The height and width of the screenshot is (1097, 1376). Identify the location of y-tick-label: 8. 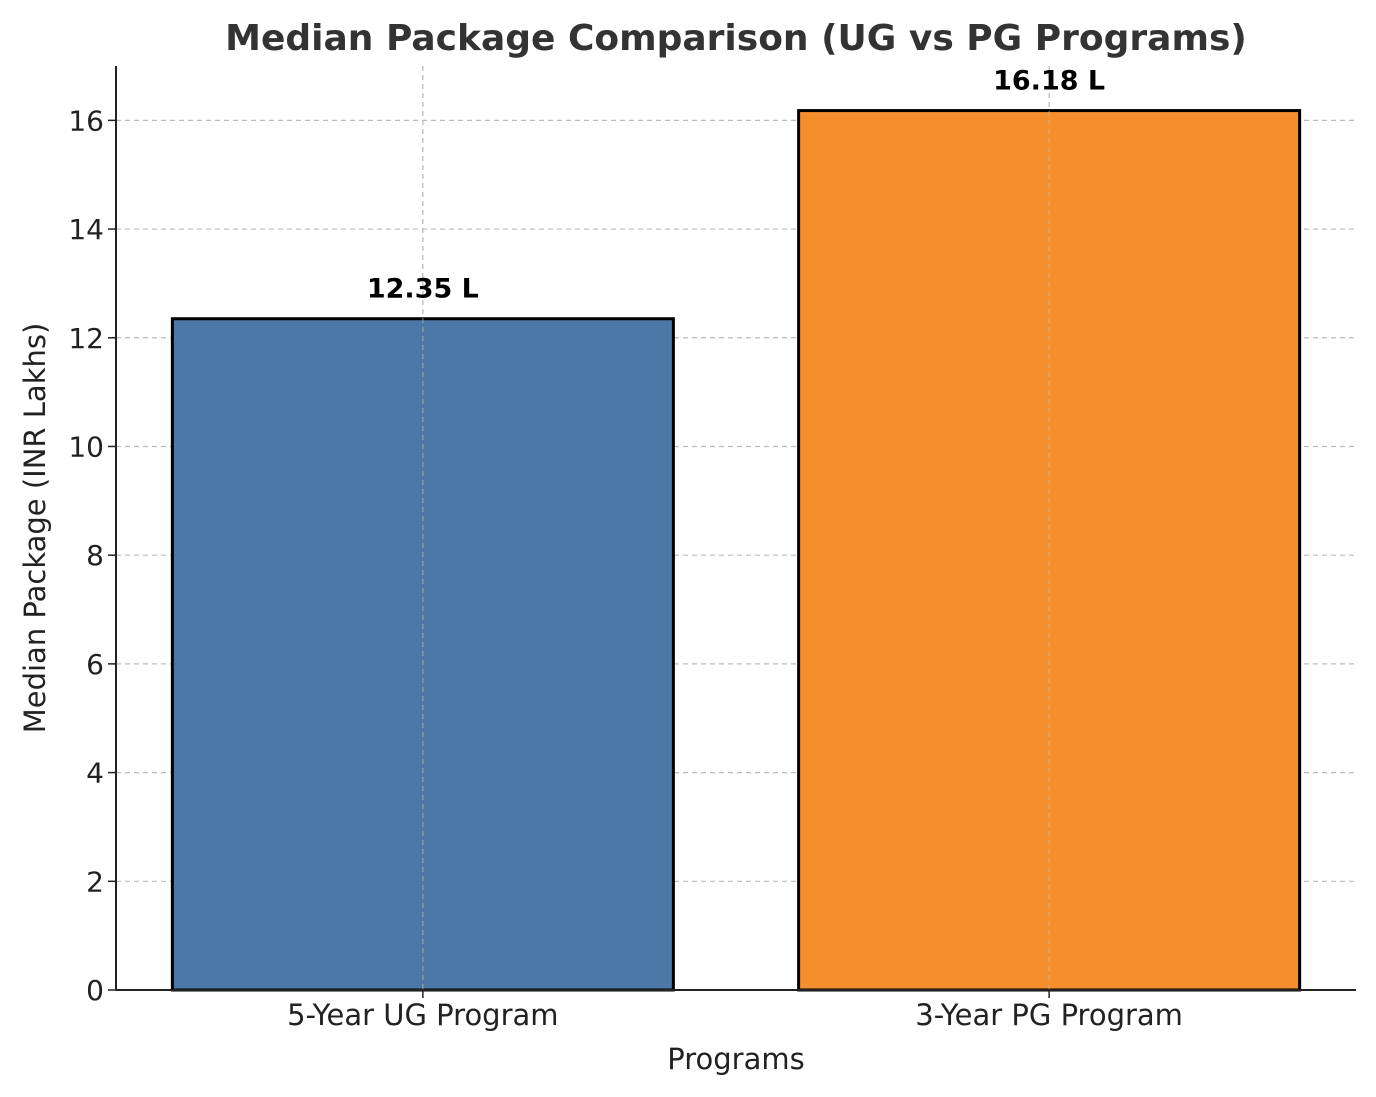
(95, 555).